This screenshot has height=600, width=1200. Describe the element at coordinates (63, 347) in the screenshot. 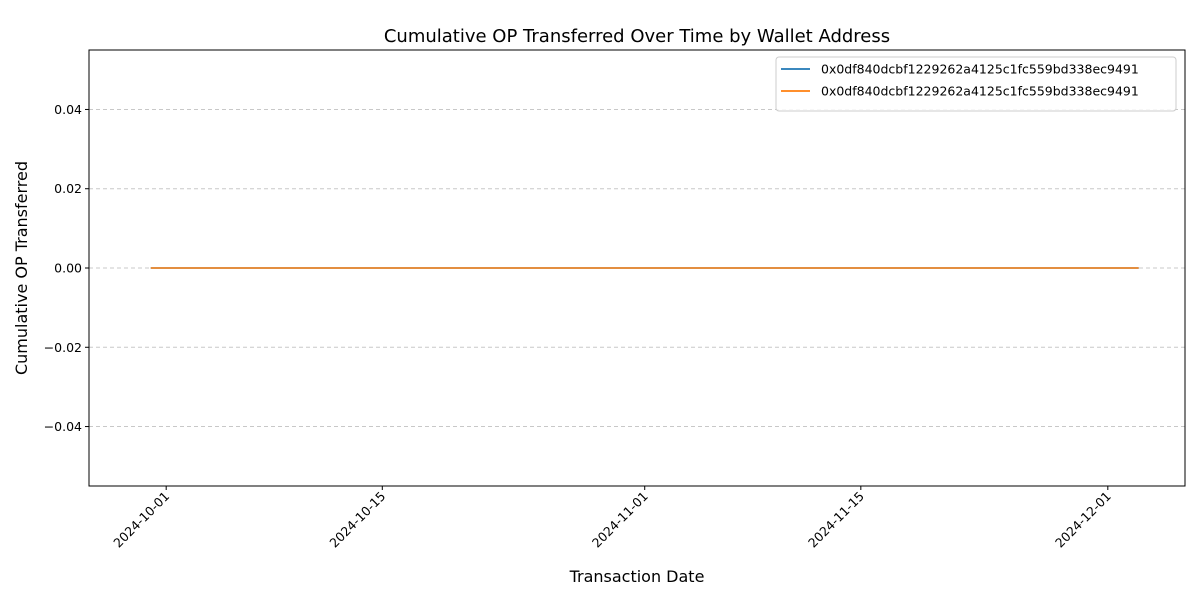

I see `y-tick-label: −0.02` at that location.